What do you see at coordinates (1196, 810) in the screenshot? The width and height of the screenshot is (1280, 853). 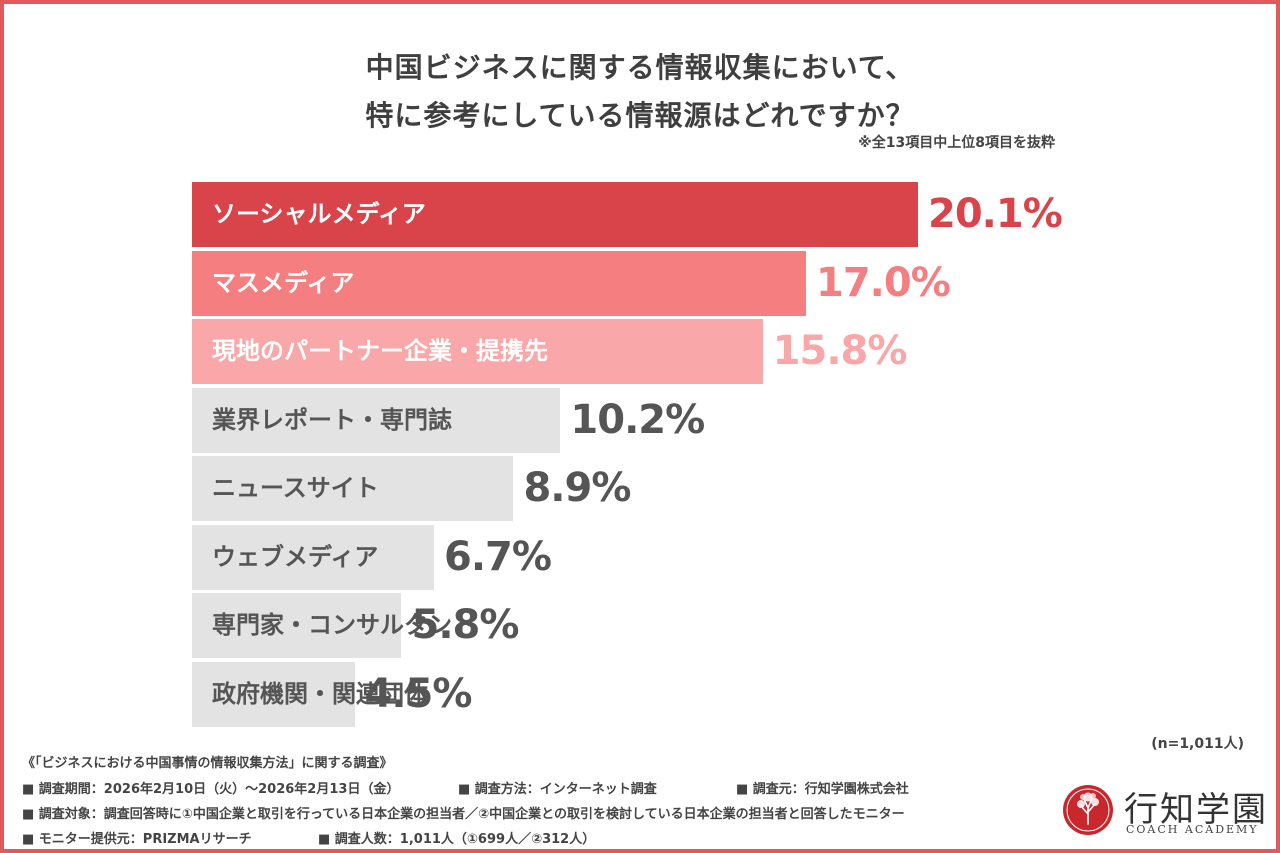 I see `logo-name: 行知学園` at bounding box center [1196, 810].